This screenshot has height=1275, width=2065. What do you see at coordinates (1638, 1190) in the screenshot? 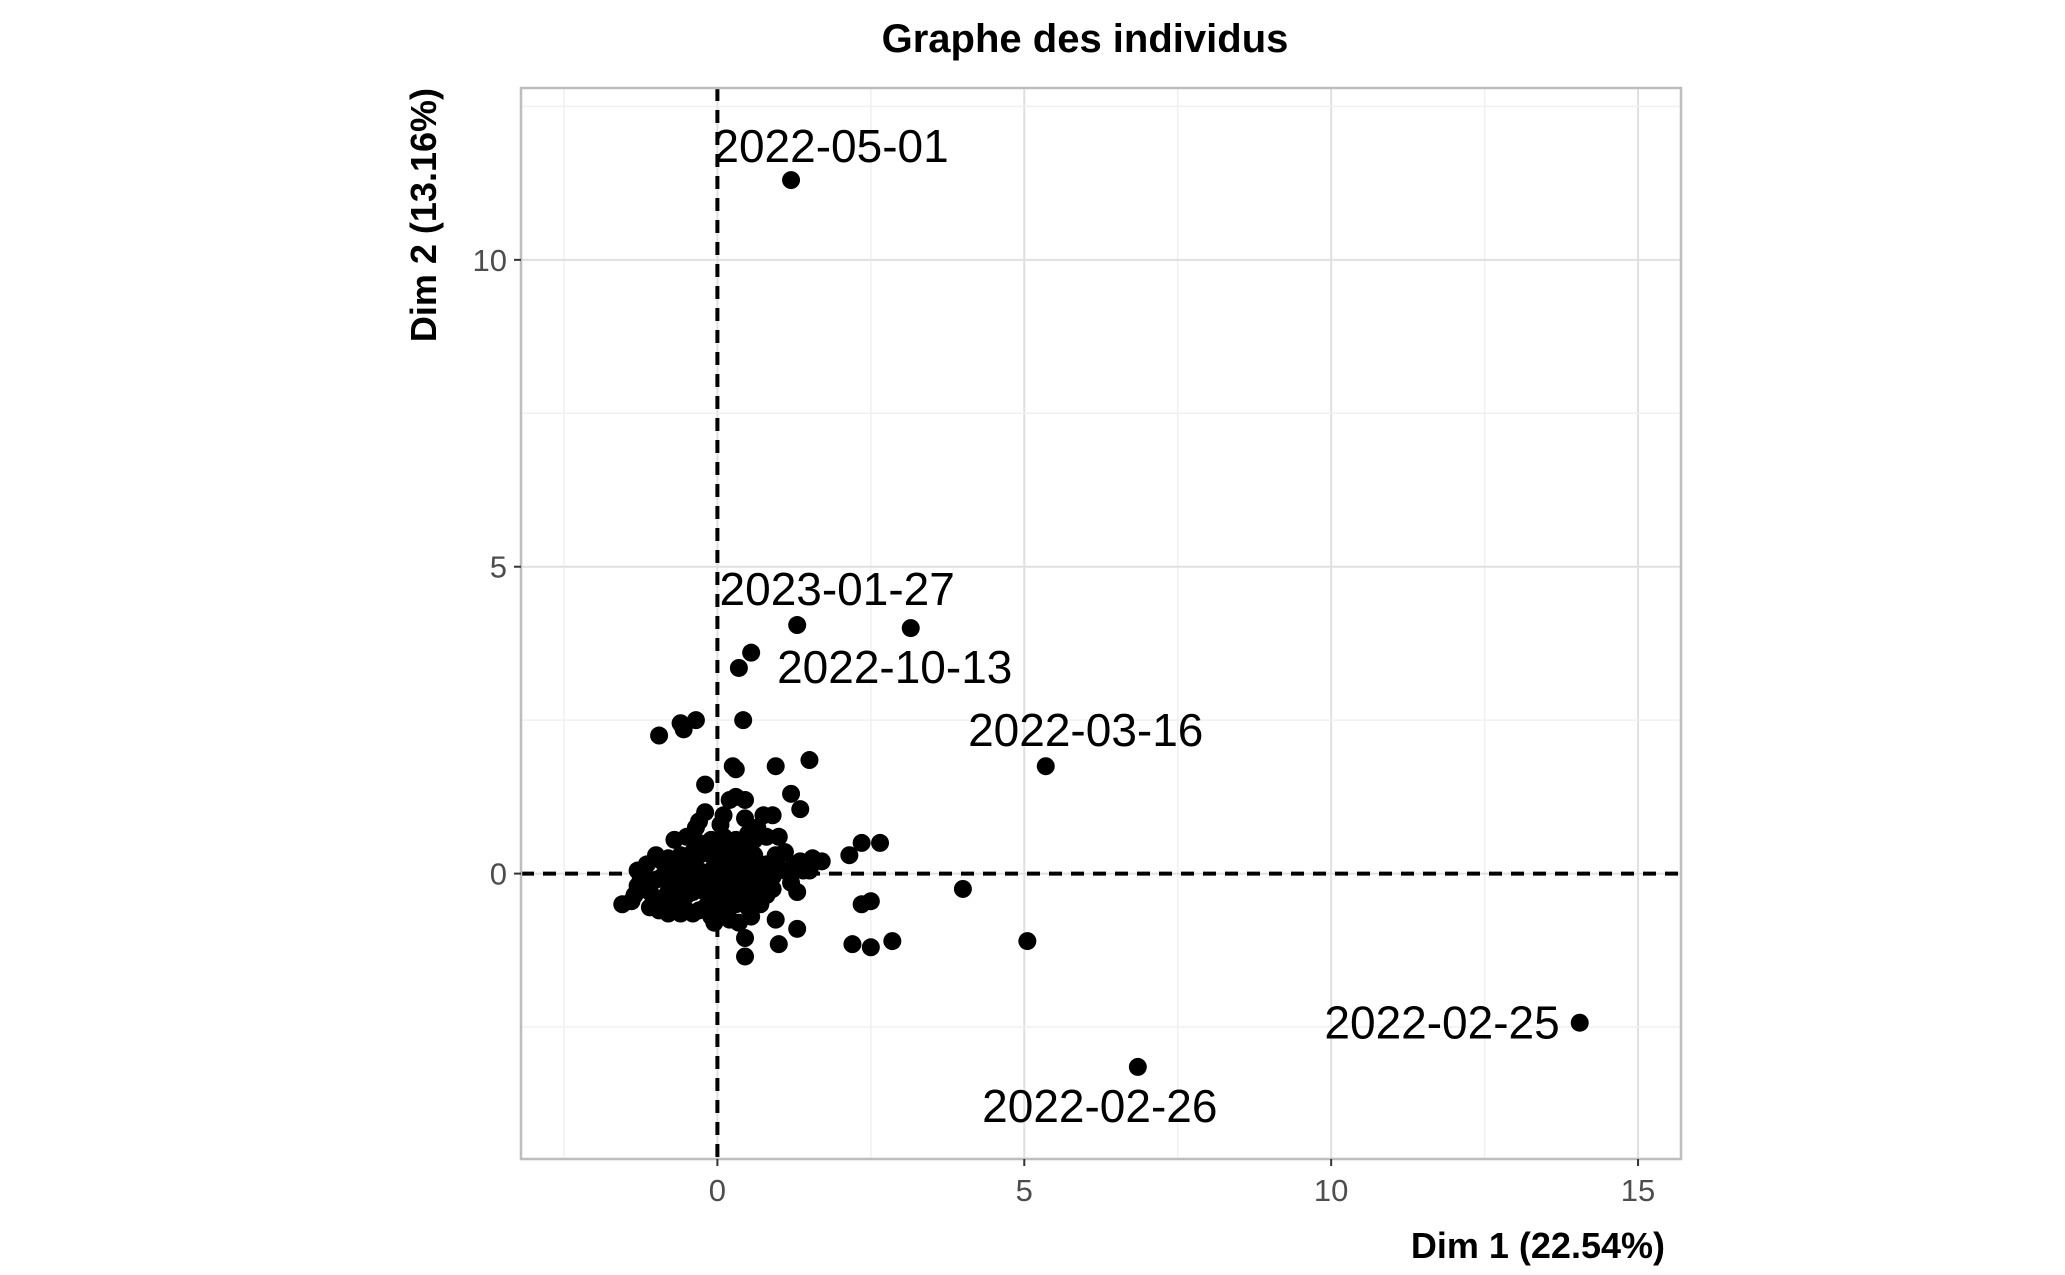
I see `x-tick-label: 15` at bounding box center [1638, 1190].